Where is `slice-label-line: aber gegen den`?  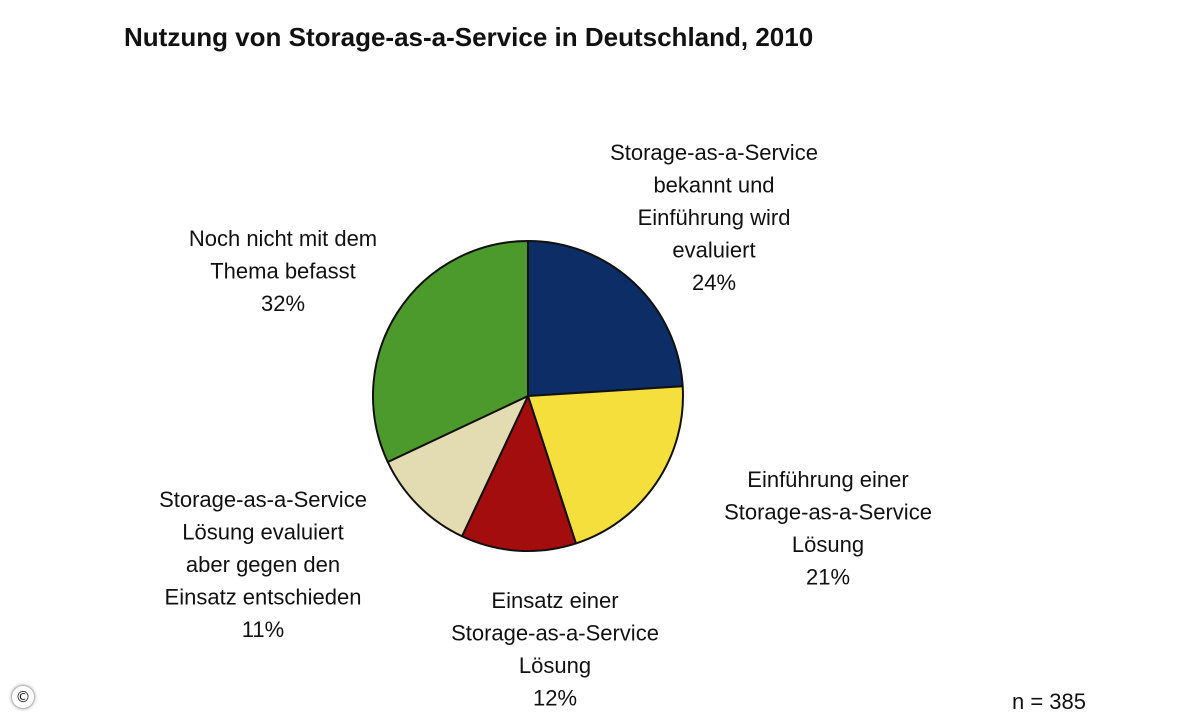
slice-label-line: aber gegen den is located at coordinates (263, 564).